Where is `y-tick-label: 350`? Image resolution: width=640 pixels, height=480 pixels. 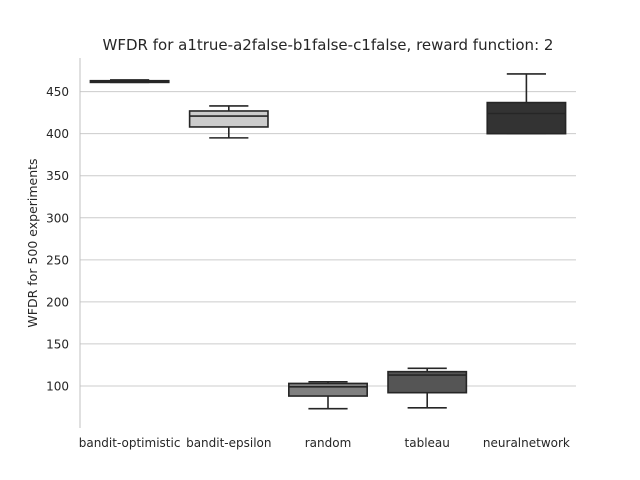 y-tick-label: 350 is located at coordinates (57, 176).